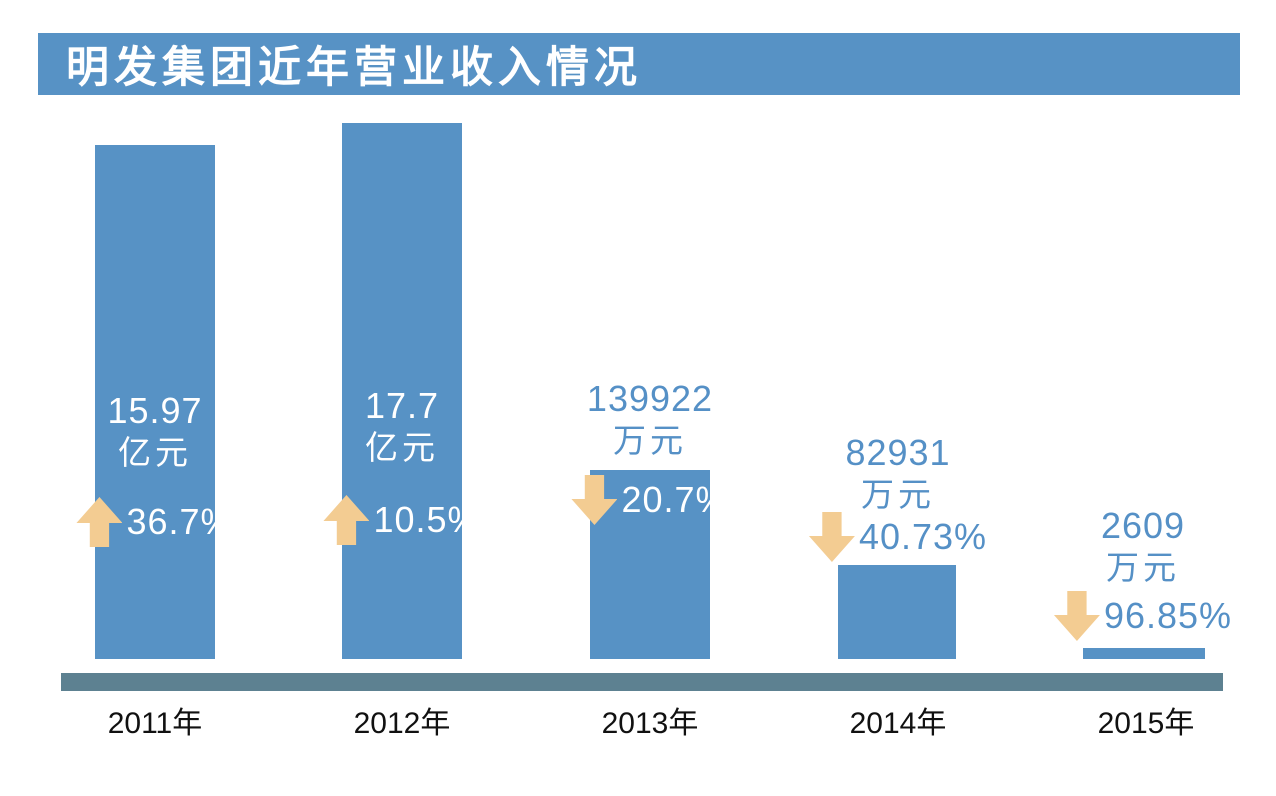 Image resolution: width=1276 pixels, height=796 pixels. Describe the element at coordinates (898, 723) in the screenshot. I see `year-label-2014: 2014年` at that location.